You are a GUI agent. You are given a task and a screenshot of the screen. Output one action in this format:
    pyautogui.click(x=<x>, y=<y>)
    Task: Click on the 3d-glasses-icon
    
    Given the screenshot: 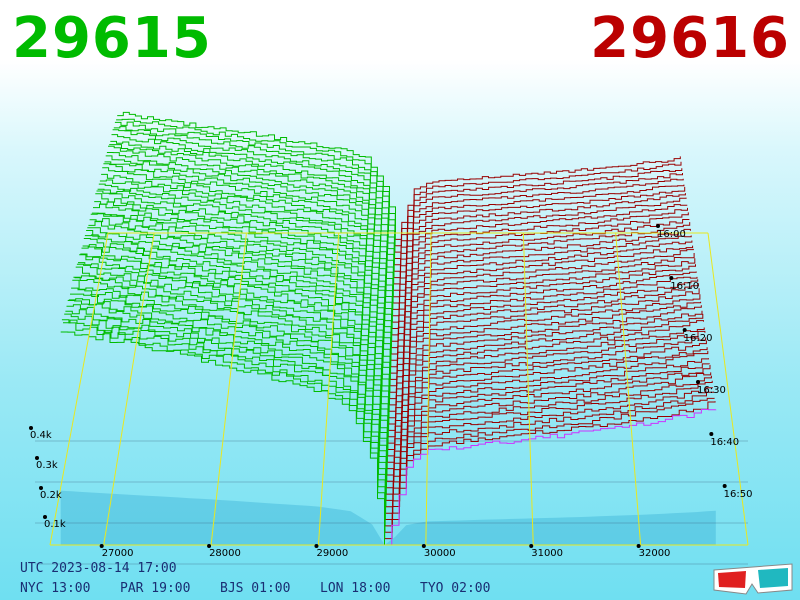 What is the action you would take?
    pyautogui.click(x=753, y=578)
    